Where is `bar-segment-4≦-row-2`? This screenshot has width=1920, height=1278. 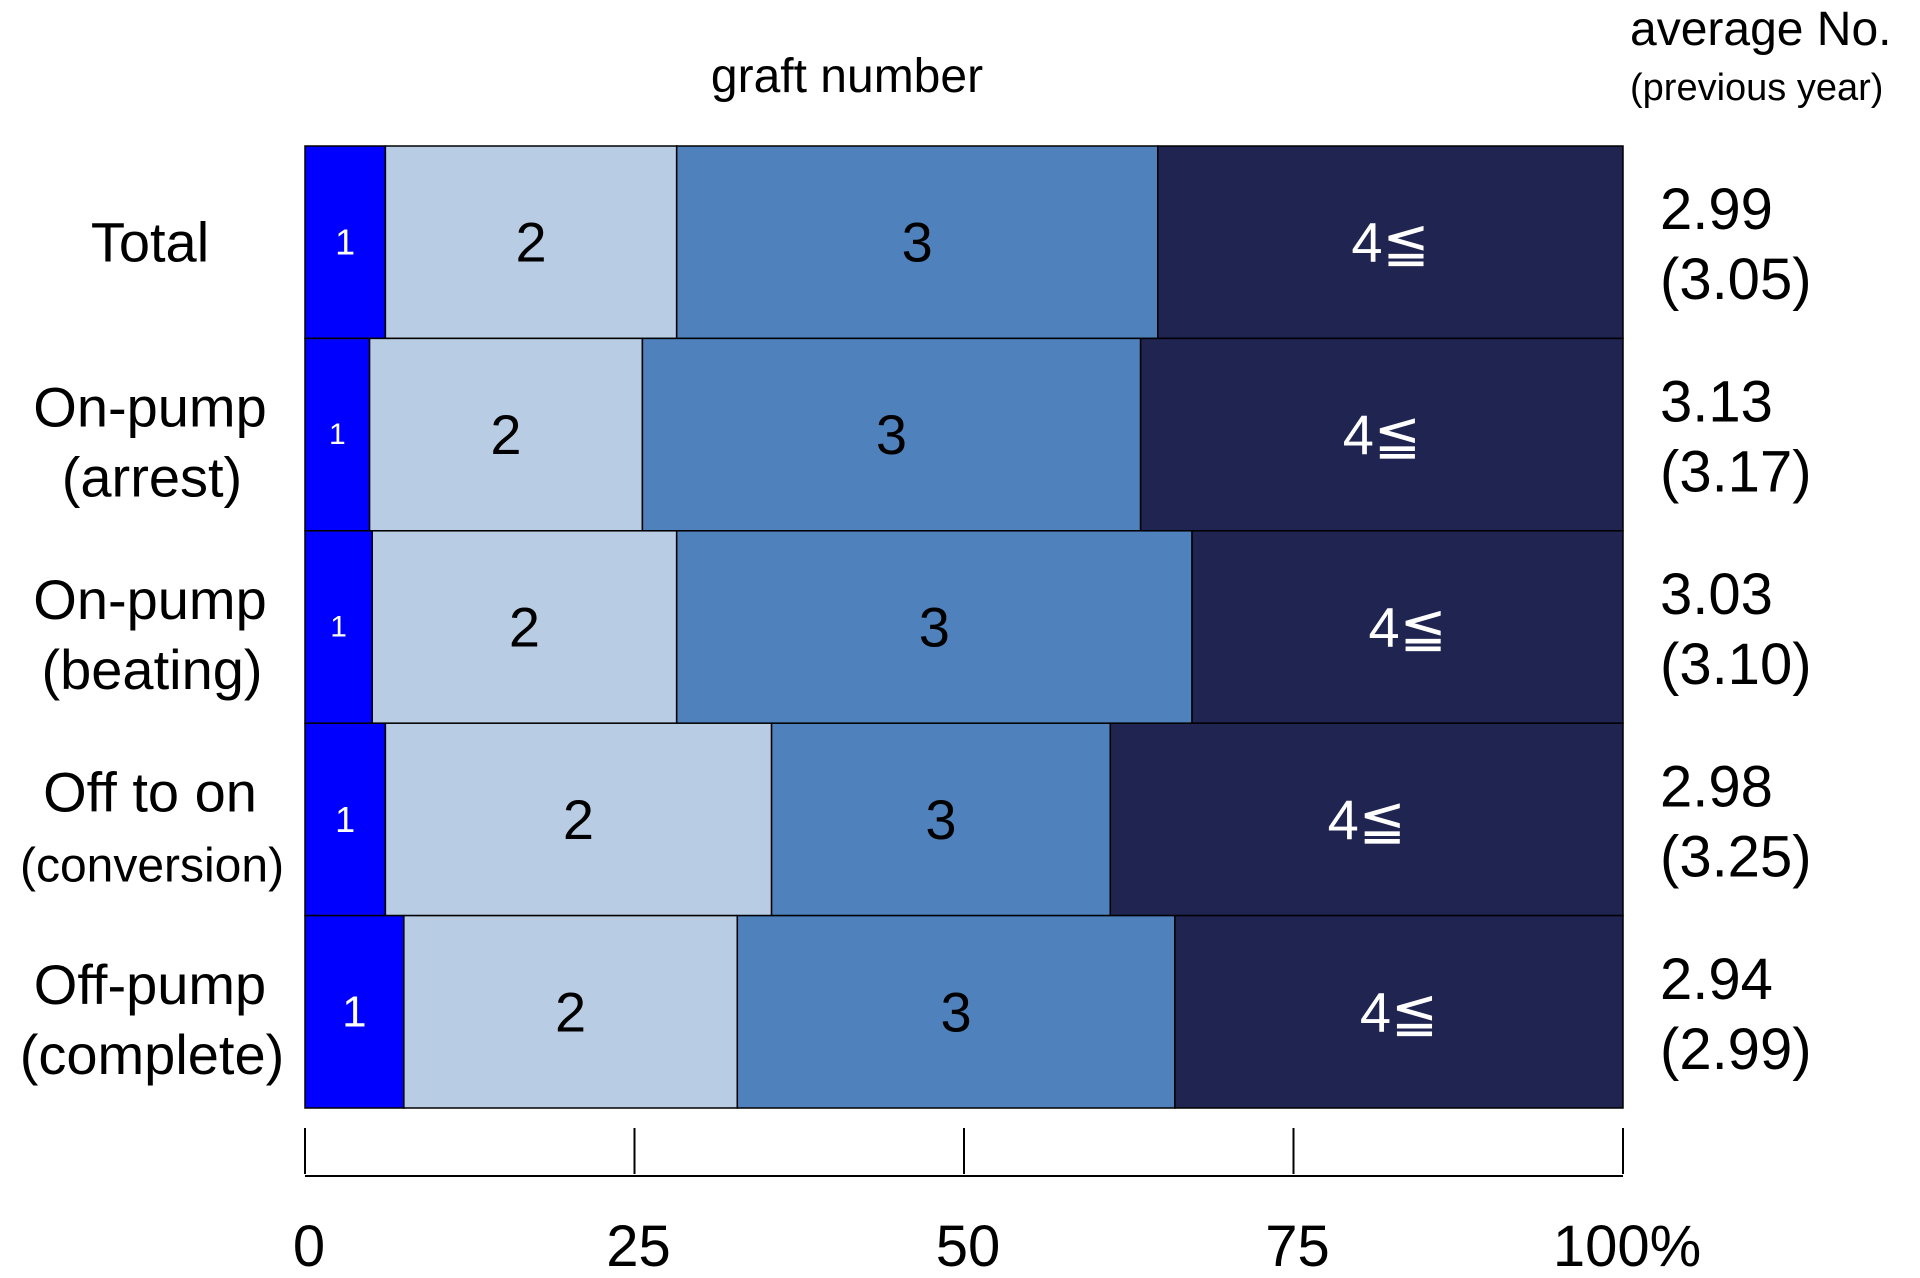 bar-segment-4≦-row-2 is located at coordinates (1381, 434).